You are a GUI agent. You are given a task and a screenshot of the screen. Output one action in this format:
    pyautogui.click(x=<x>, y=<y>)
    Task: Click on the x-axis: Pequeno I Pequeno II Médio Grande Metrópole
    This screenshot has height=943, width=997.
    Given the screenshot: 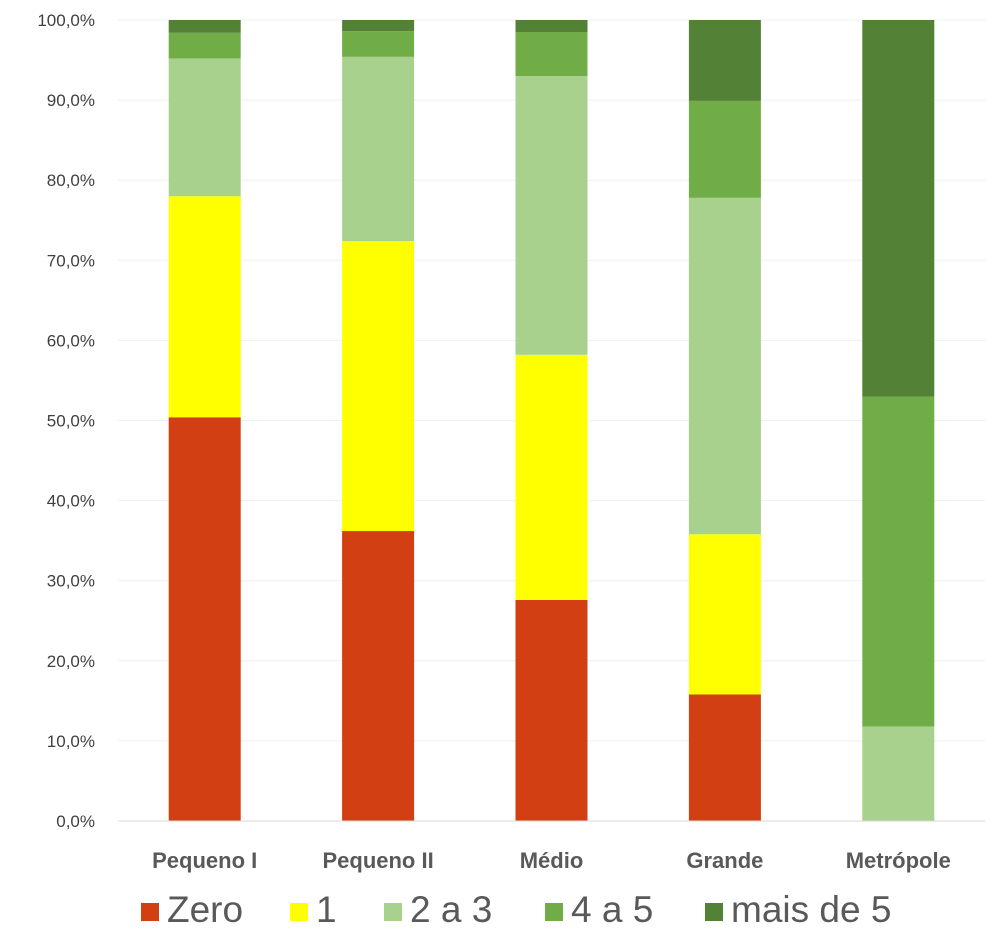 What is the action you would take?
    pyautogui.click(x=551, y=860)
    